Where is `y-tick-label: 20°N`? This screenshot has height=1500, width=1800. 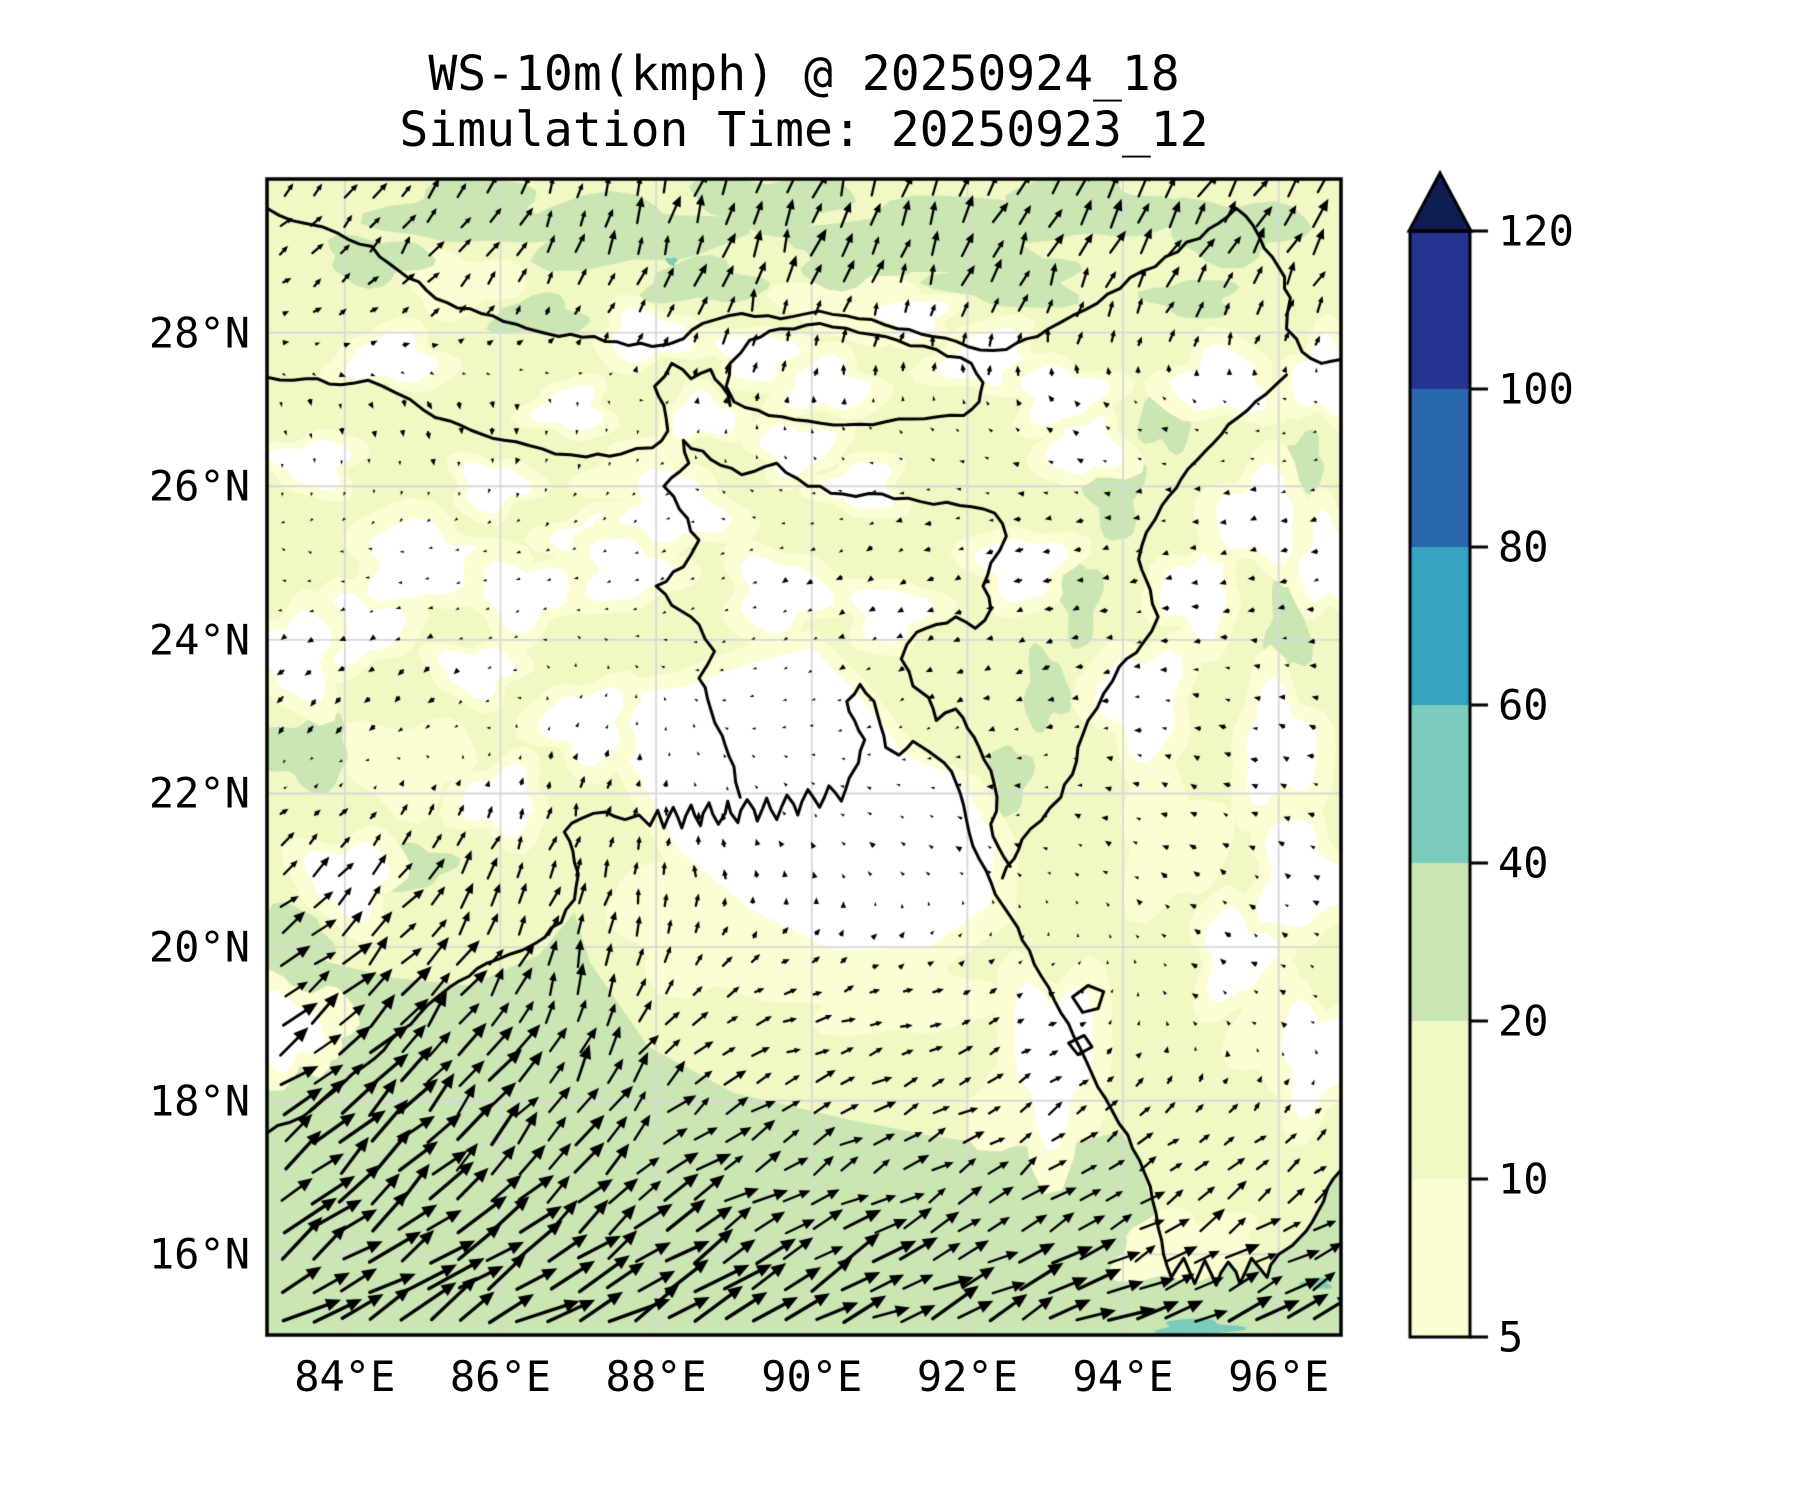
y-tick-label: 20°N is located at coordinates (199, 947).